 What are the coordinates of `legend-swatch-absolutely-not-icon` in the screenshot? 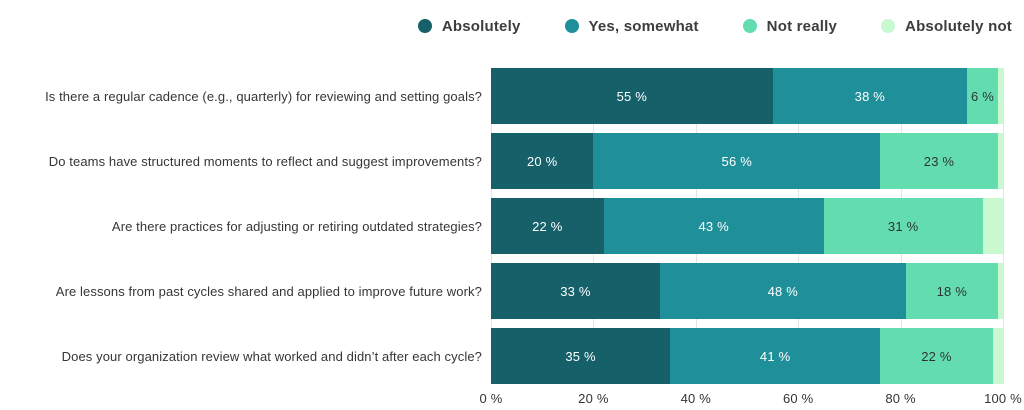 It's located at (888, 26).